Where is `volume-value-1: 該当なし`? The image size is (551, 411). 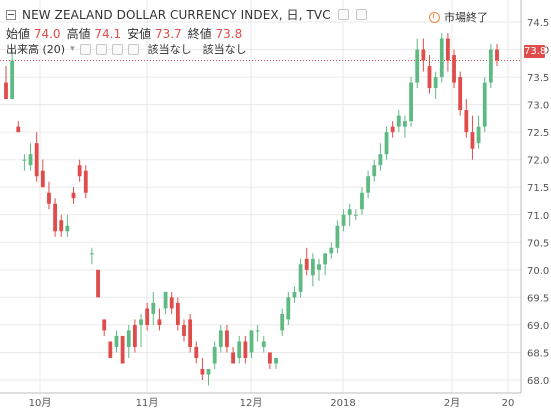 volume-value-1: 該当なし is located at coordinates (169, 49).